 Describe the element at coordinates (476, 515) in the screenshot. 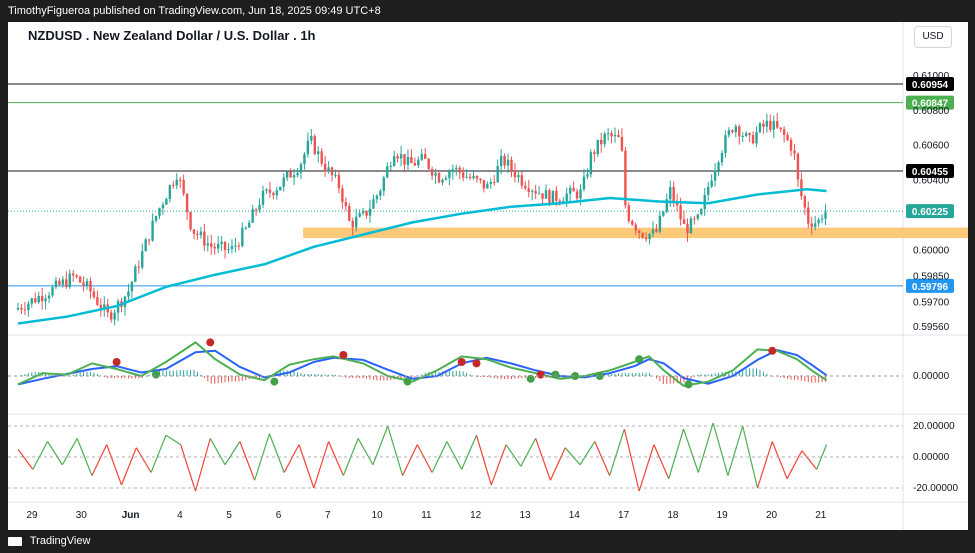

I see `x-tick-label: 12` at that location.